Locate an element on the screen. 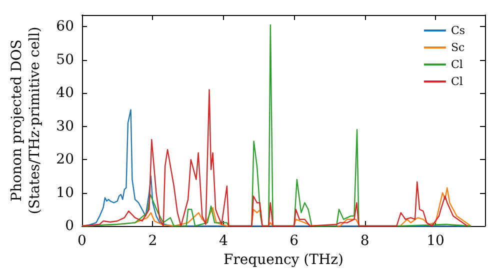  y-tick-label: 10 is located at coordinates (65, 192).